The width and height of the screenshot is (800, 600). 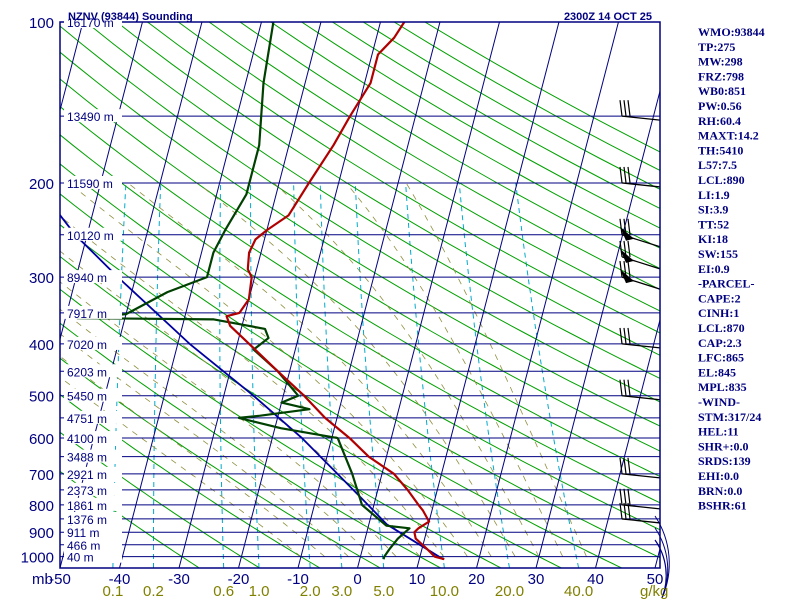 What do you see at coordinates (444, 591) in the screenshot?
I see `mixing-ratio-tick-10: 10.0` at bounding box center [444, 591].